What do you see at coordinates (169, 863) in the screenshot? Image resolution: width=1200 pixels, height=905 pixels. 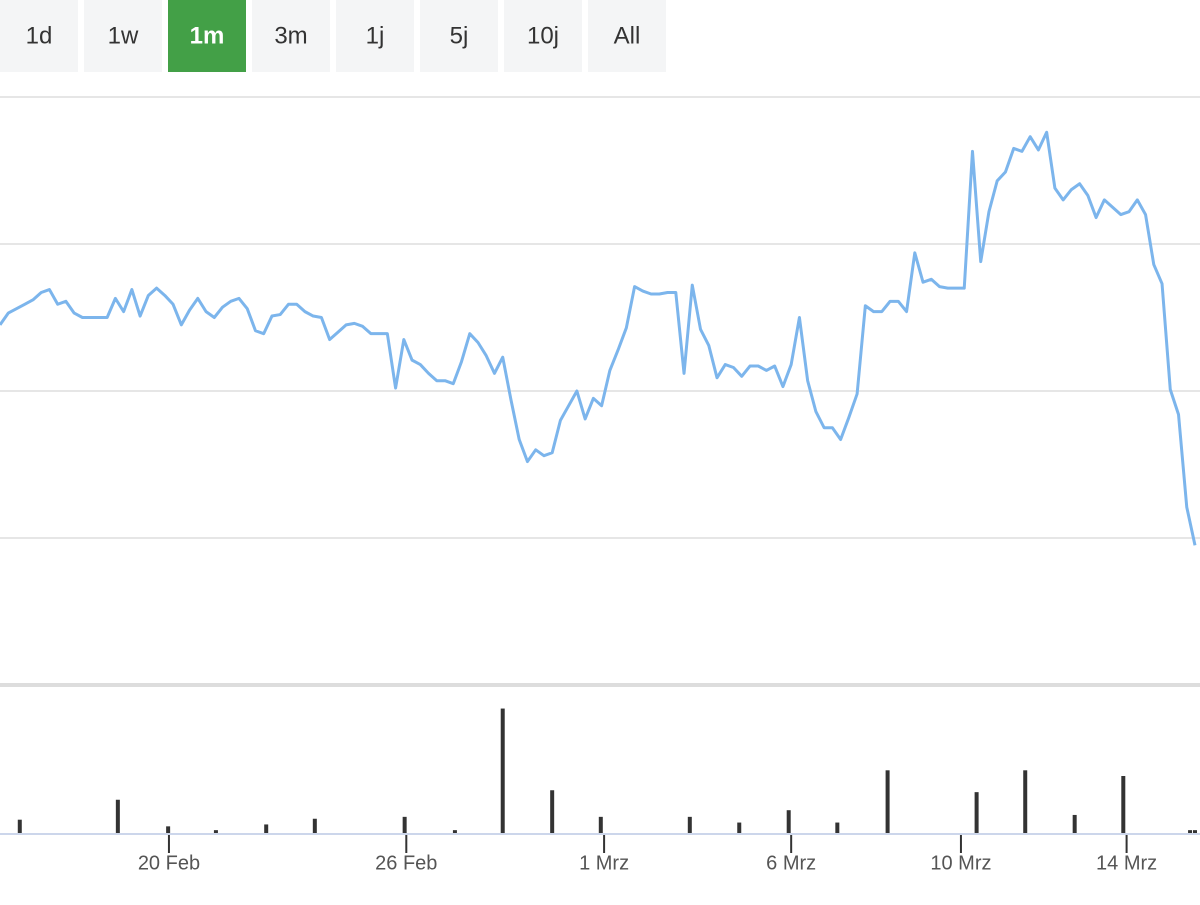 I see `x-tick-label: 20 Feb` at bounding box center [169, 863].